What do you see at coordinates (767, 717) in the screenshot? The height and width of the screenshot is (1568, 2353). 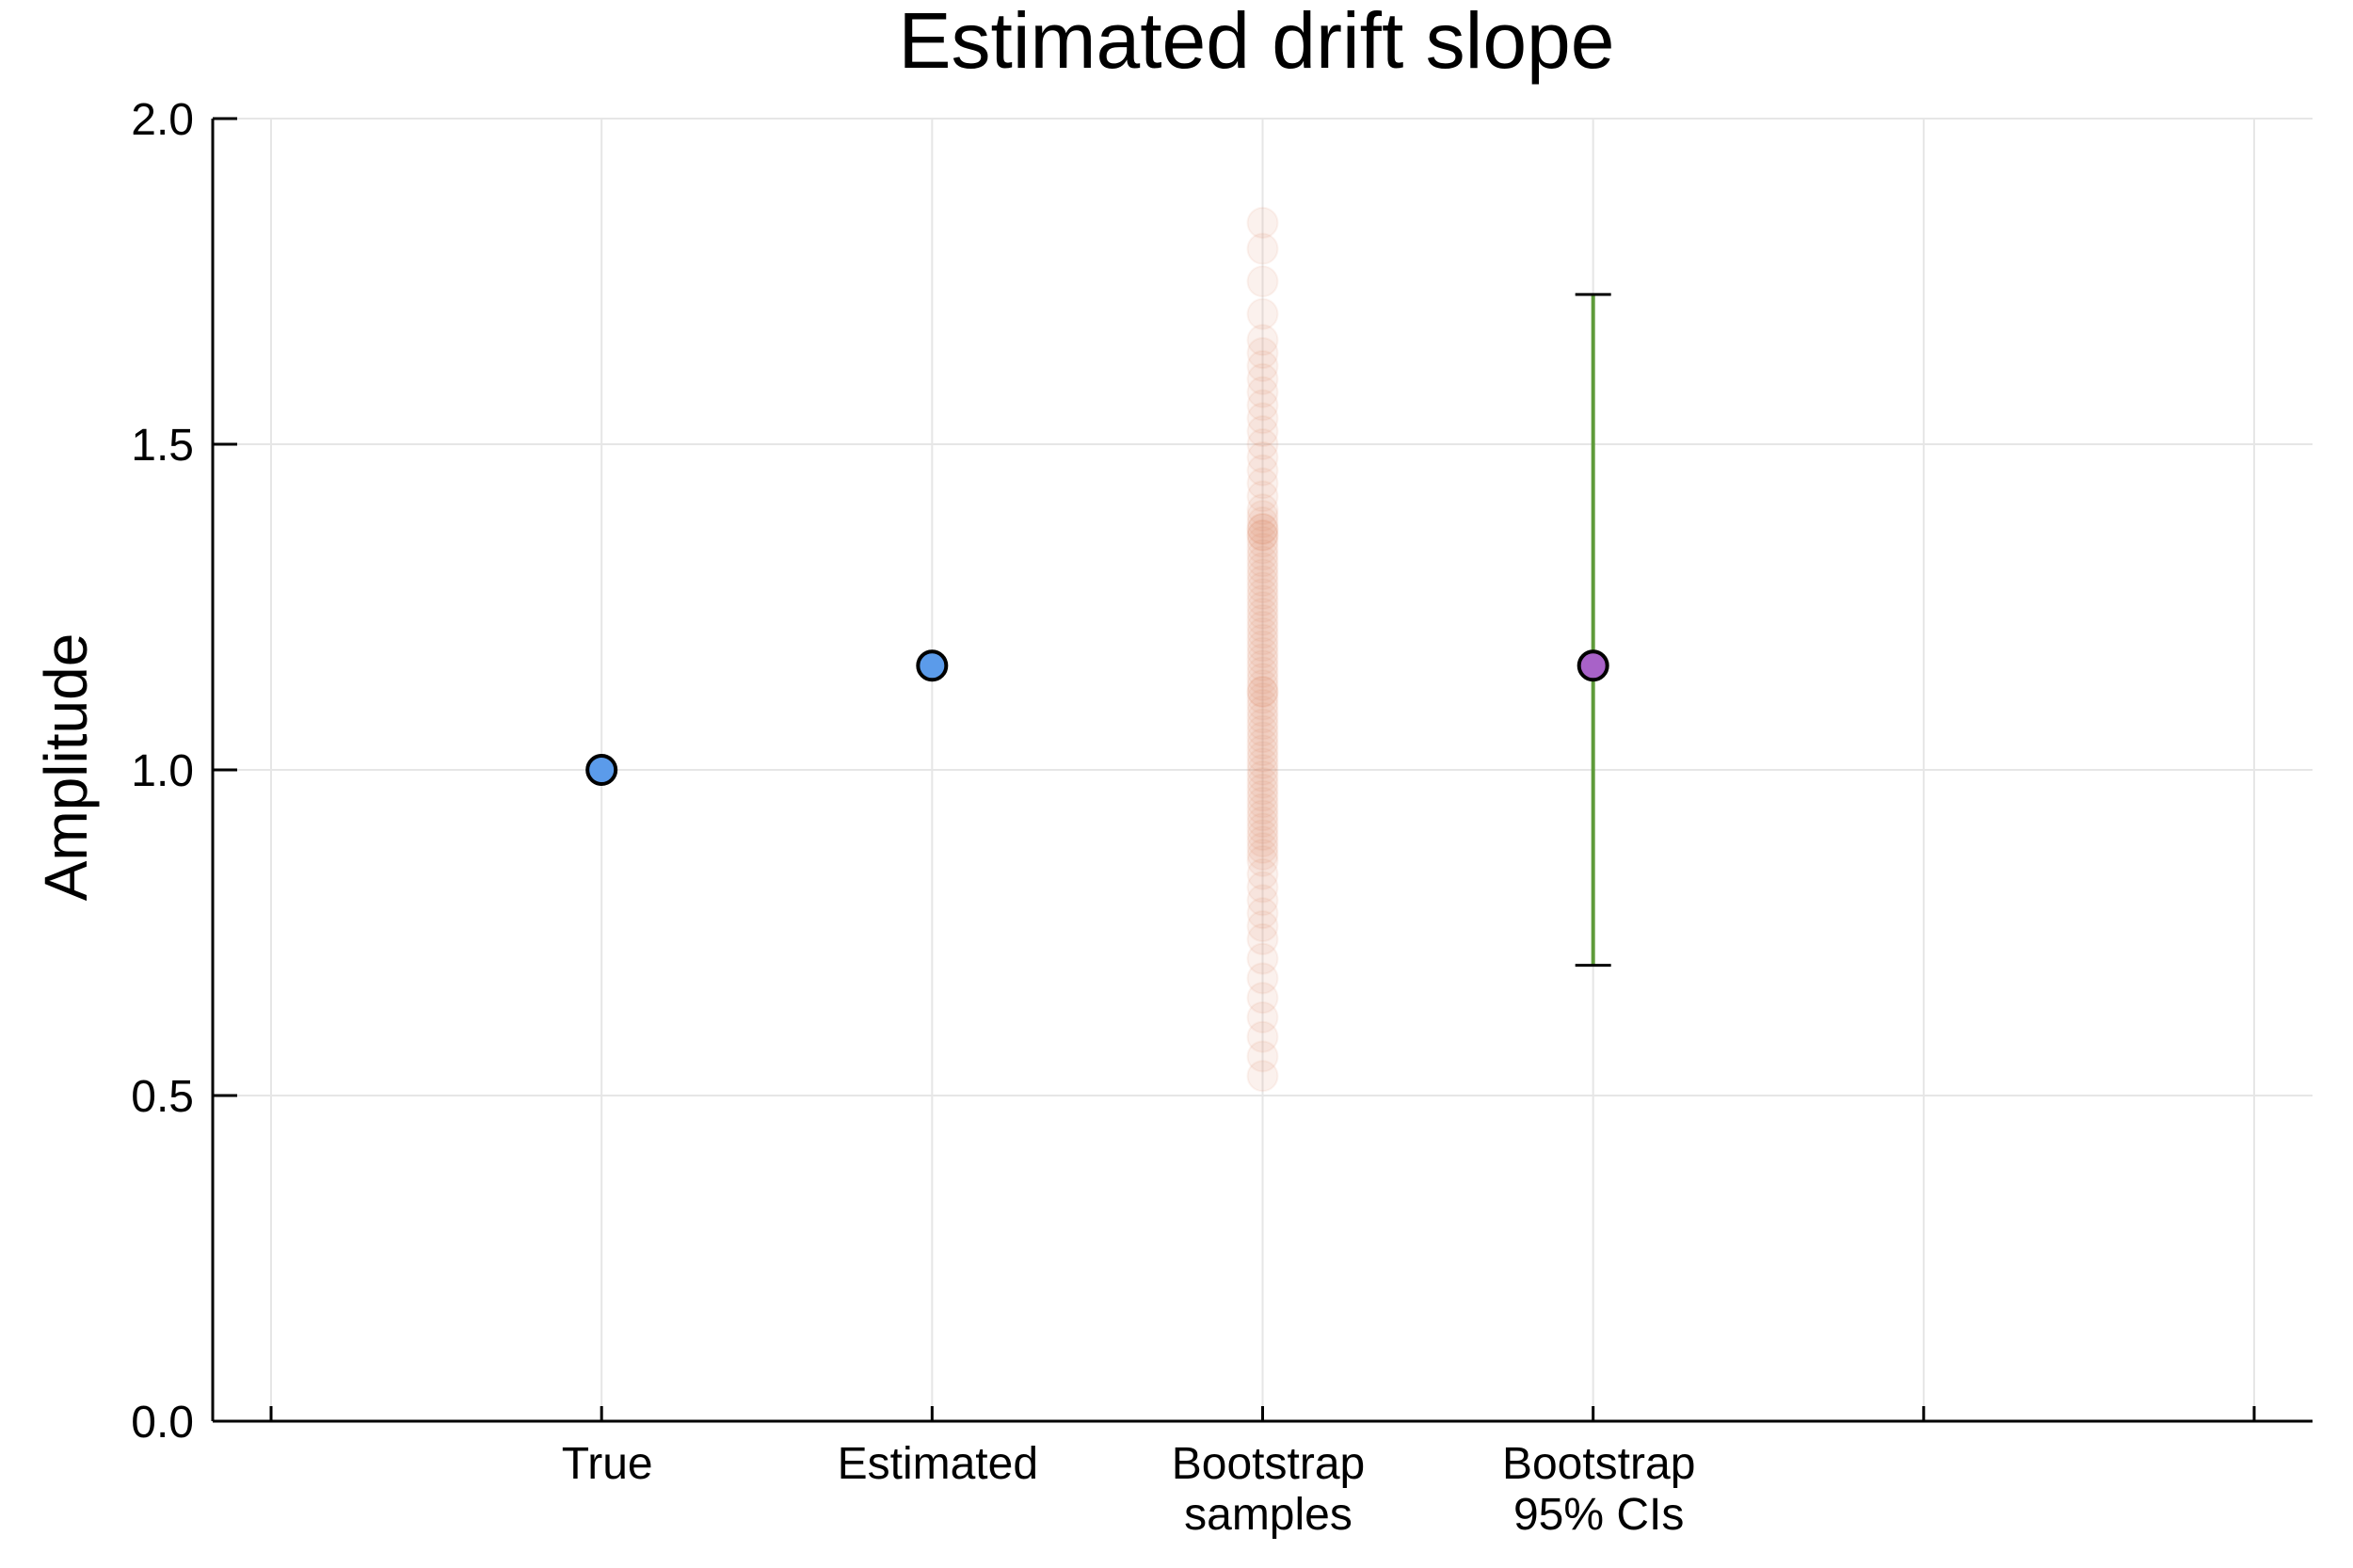 I see `point-series` at bounding box center [767, 717].